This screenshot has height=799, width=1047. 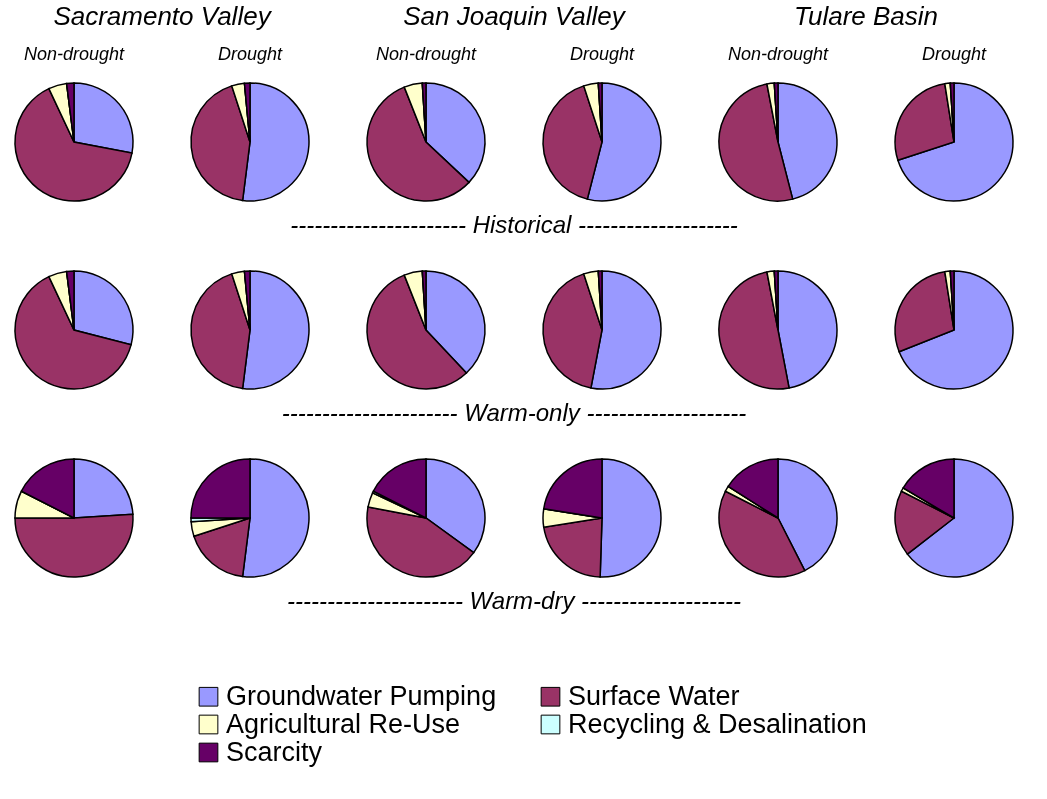 What do you see at coordinates (654, 695) in the screenshot?
I see `legend-label: Surface Water` at bounding box center [654, 695].